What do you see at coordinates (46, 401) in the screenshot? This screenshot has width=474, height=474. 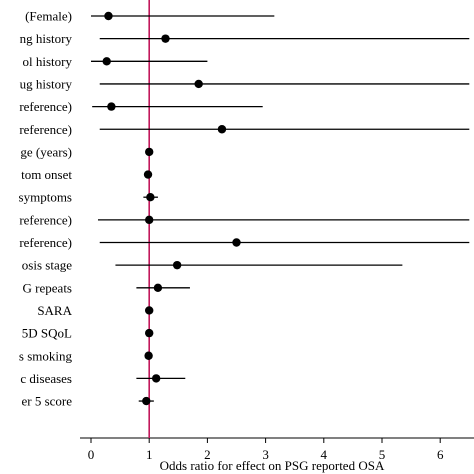 I see `row-label: er 5 score` at bounding box center [46, 401].